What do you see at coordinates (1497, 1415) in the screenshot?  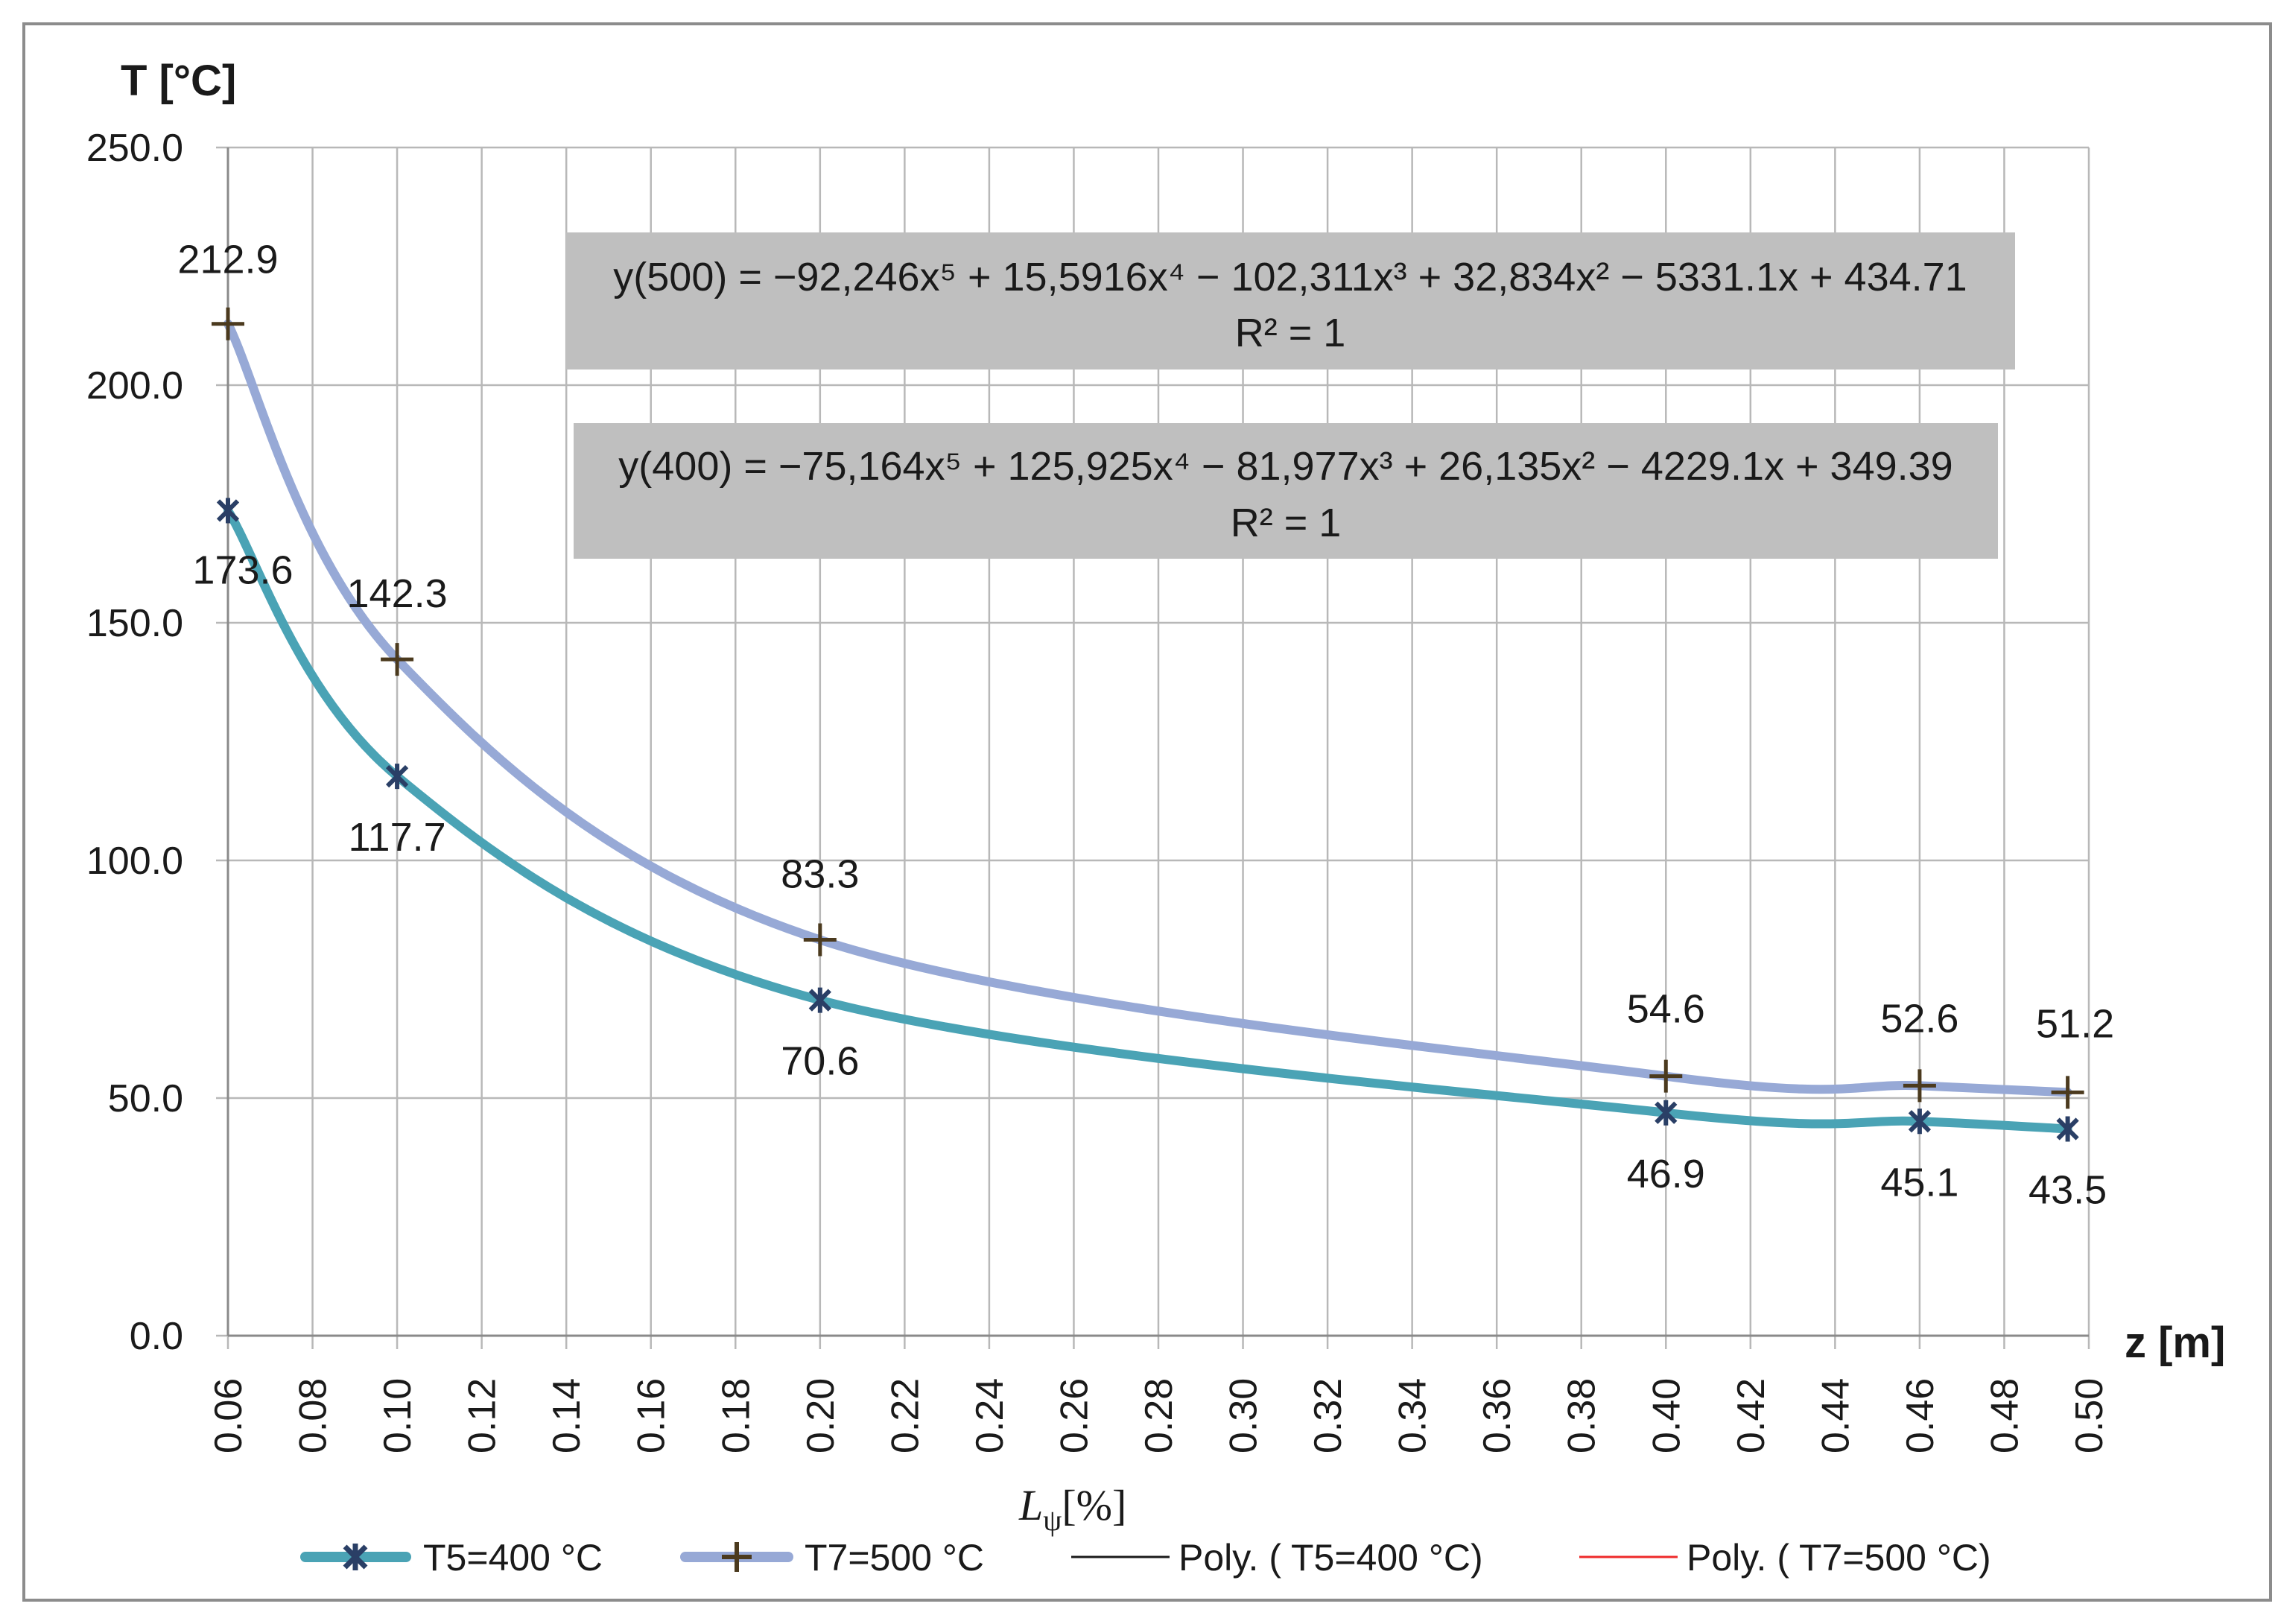 I see `x-tick-label: 0.36` at bounding box center [1497, 1415].